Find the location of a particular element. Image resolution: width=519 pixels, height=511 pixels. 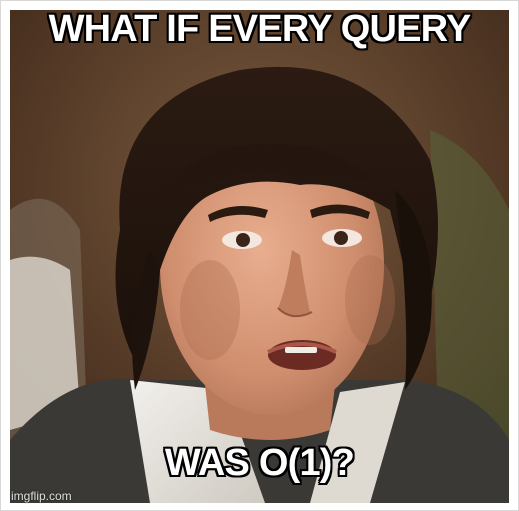

meme-top-caption: WHAT IF EVERY QUERY is located at coordinates (260, 29).